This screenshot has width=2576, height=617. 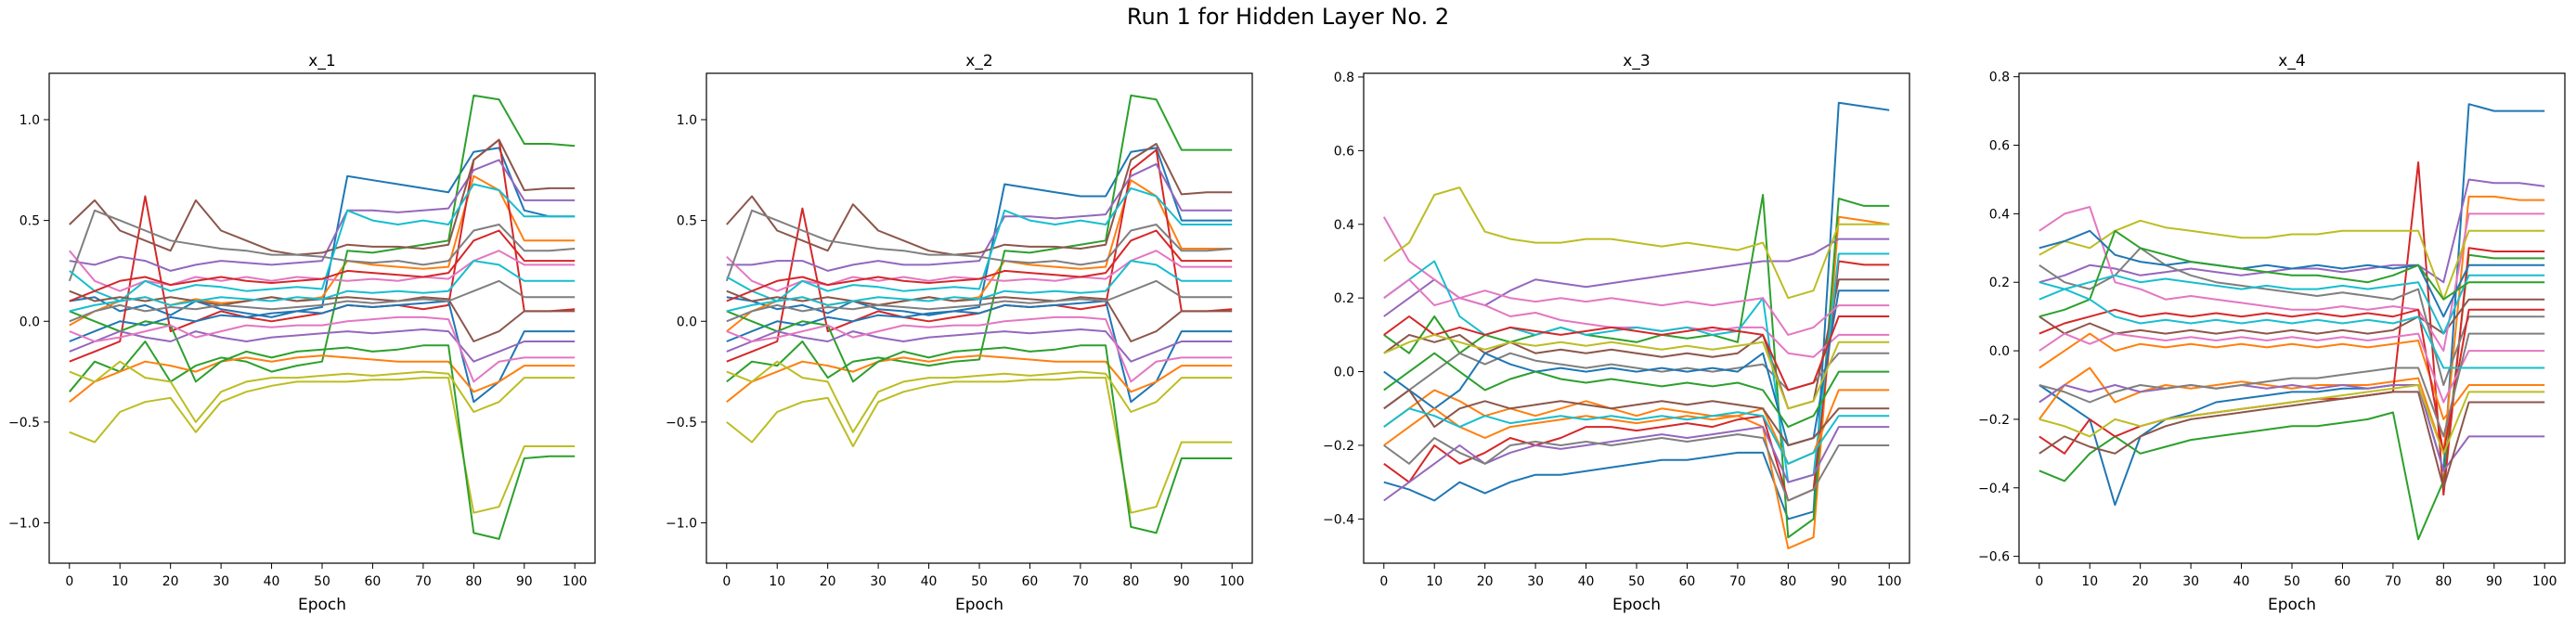 What do you see at coordinates (1999, 283) in the screenshot?
I see `y-tick-label: 0.2` at bounding box center [1999, 283].